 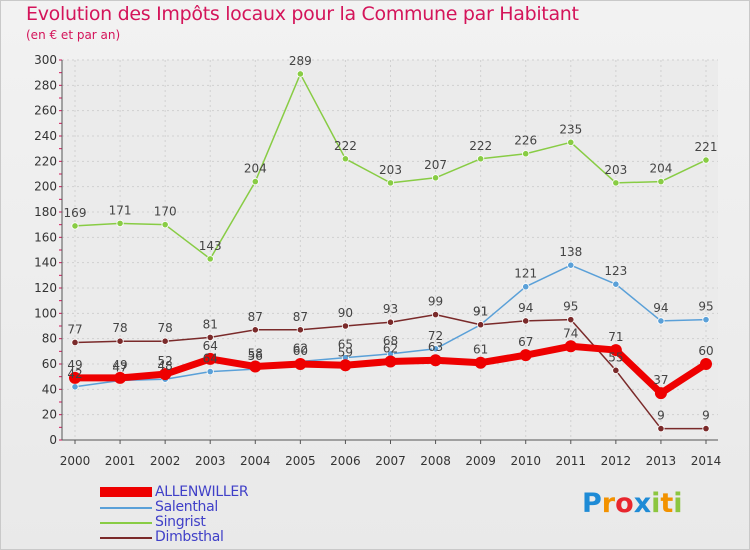 What do you see at coordinates (165, 212) in the screenshot?
I see `data-label-singrist: 170` at bounding box center [165, 212].